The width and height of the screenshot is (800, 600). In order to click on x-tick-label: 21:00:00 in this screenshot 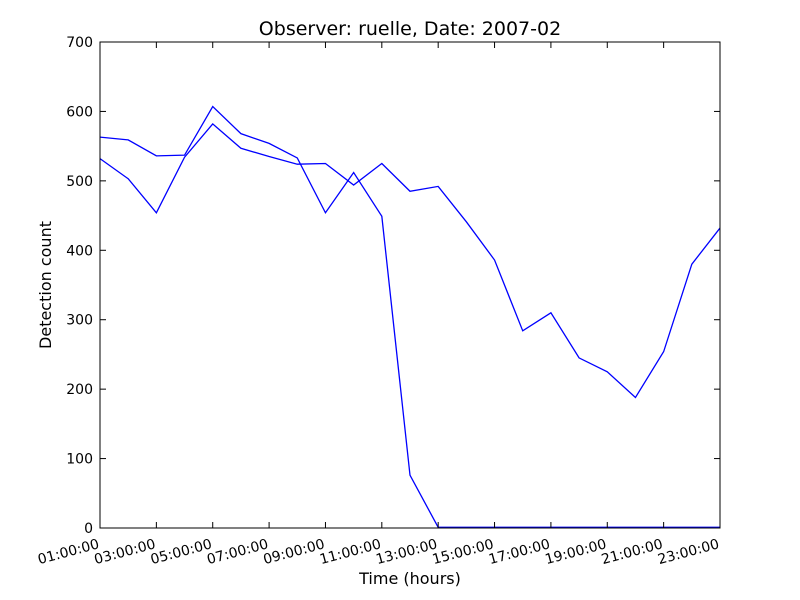, I will do `click(632, 552)`.